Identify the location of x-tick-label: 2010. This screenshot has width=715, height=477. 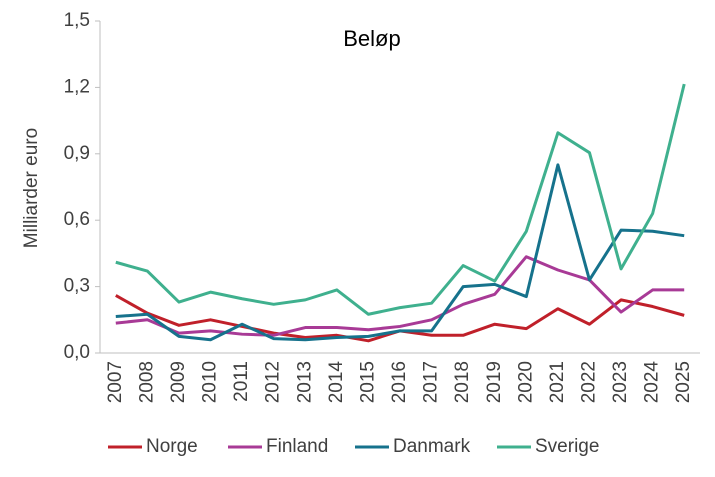
(210, 382).